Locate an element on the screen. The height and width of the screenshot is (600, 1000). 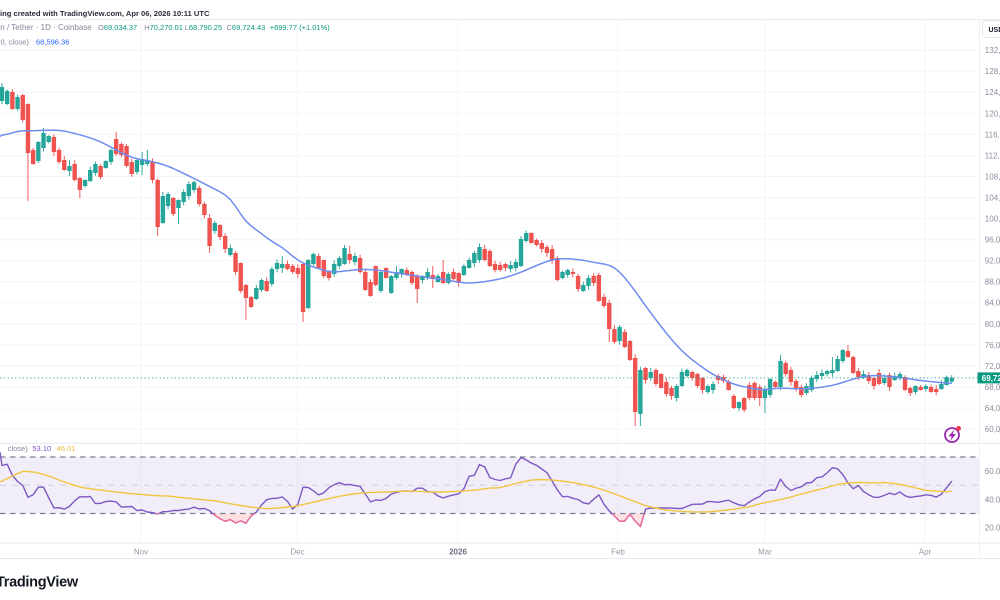
svg-text: 40.00 is located at coordinates (992, 499).